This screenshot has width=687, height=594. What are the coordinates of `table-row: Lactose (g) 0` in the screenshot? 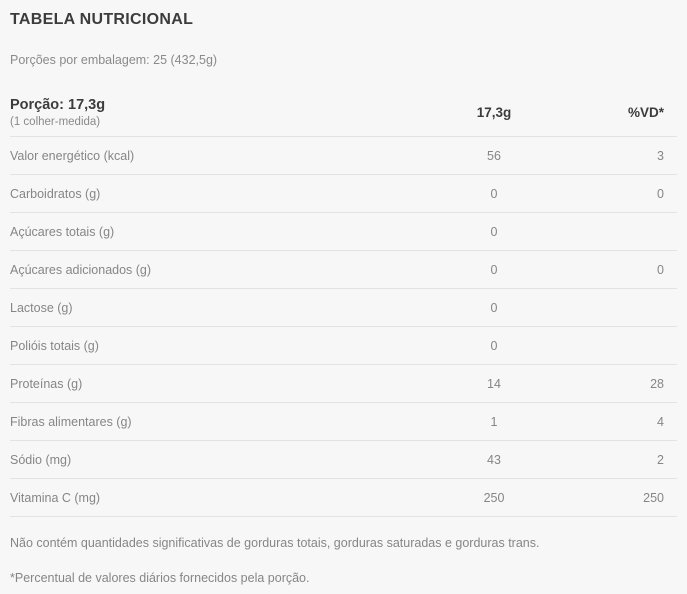 It's located at (343, 307).